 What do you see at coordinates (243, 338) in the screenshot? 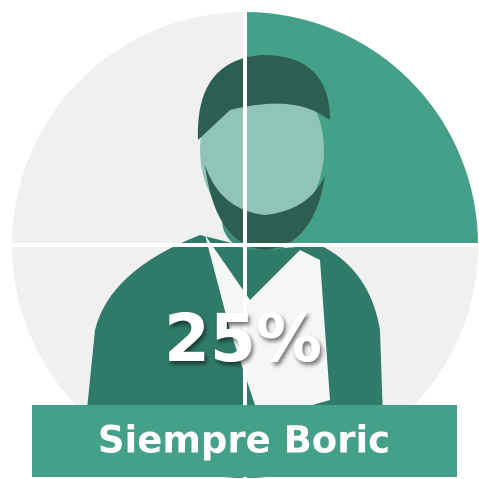
I see `value-label: 25%` at bounding box center [243, 338].